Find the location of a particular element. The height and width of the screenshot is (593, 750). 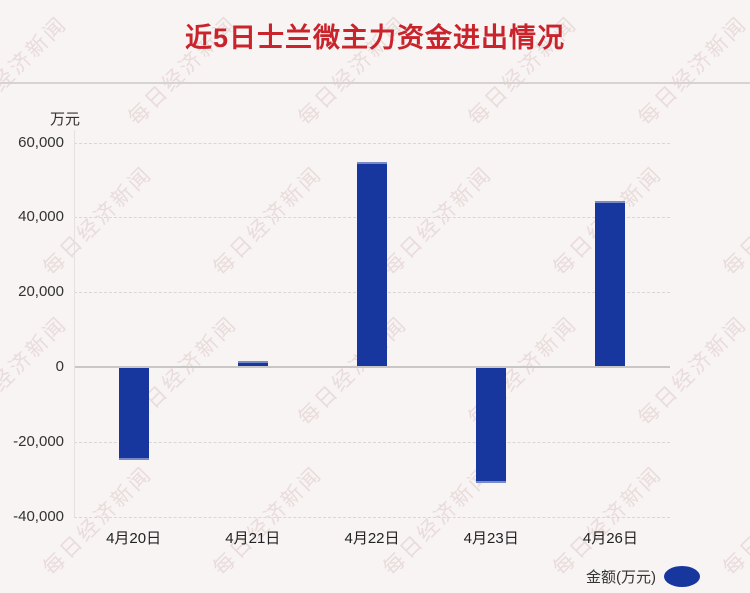

y-tick-label: -40,000 is located at coordinates (38, 516).